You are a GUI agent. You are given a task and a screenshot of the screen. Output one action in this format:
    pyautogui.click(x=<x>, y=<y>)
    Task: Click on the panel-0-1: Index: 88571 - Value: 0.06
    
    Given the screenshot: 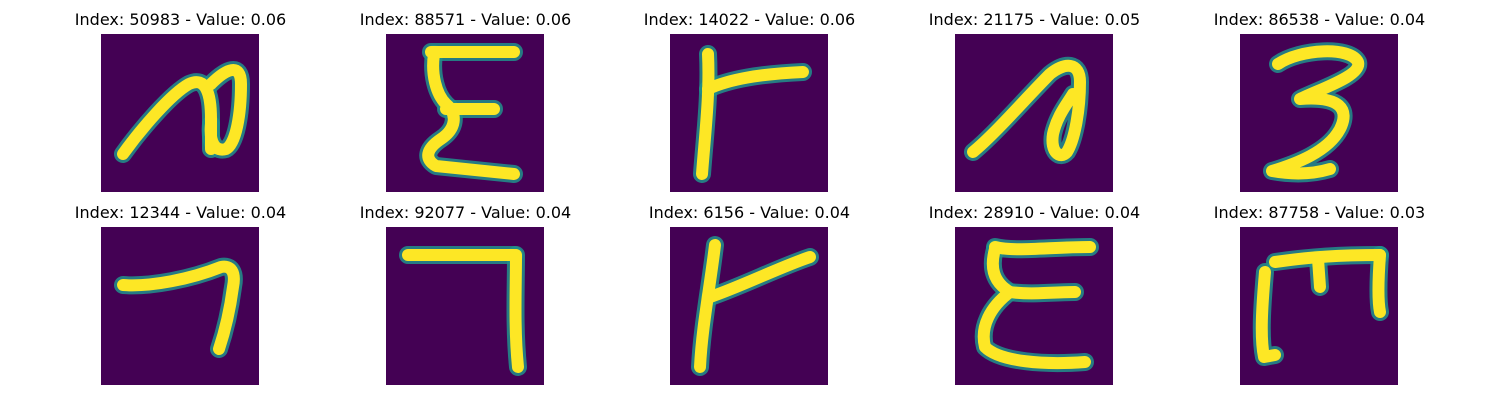 What is the action you would take?
    pyautogui.click(x=465, y=96)
    